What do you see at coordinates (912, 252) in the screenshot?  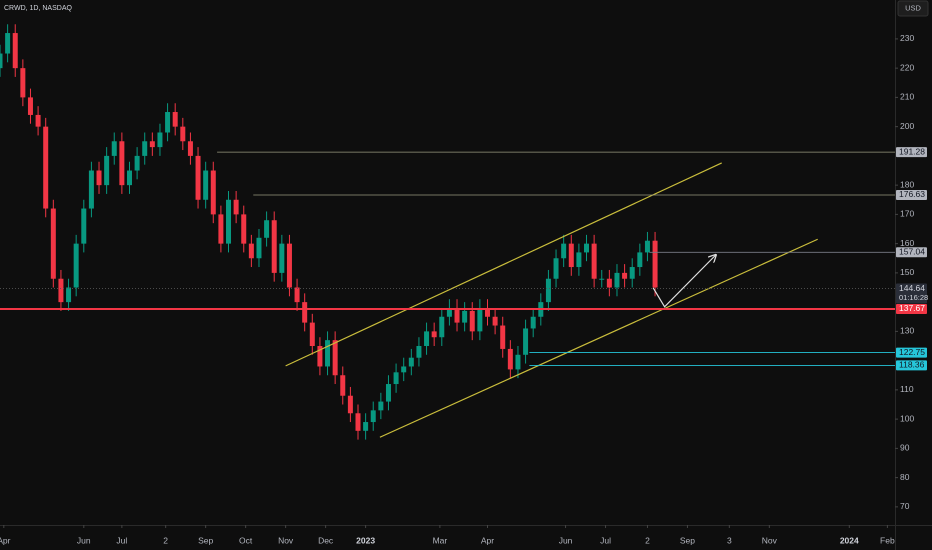 I see `price-label: 157.04` at bounding box center [912, 252].